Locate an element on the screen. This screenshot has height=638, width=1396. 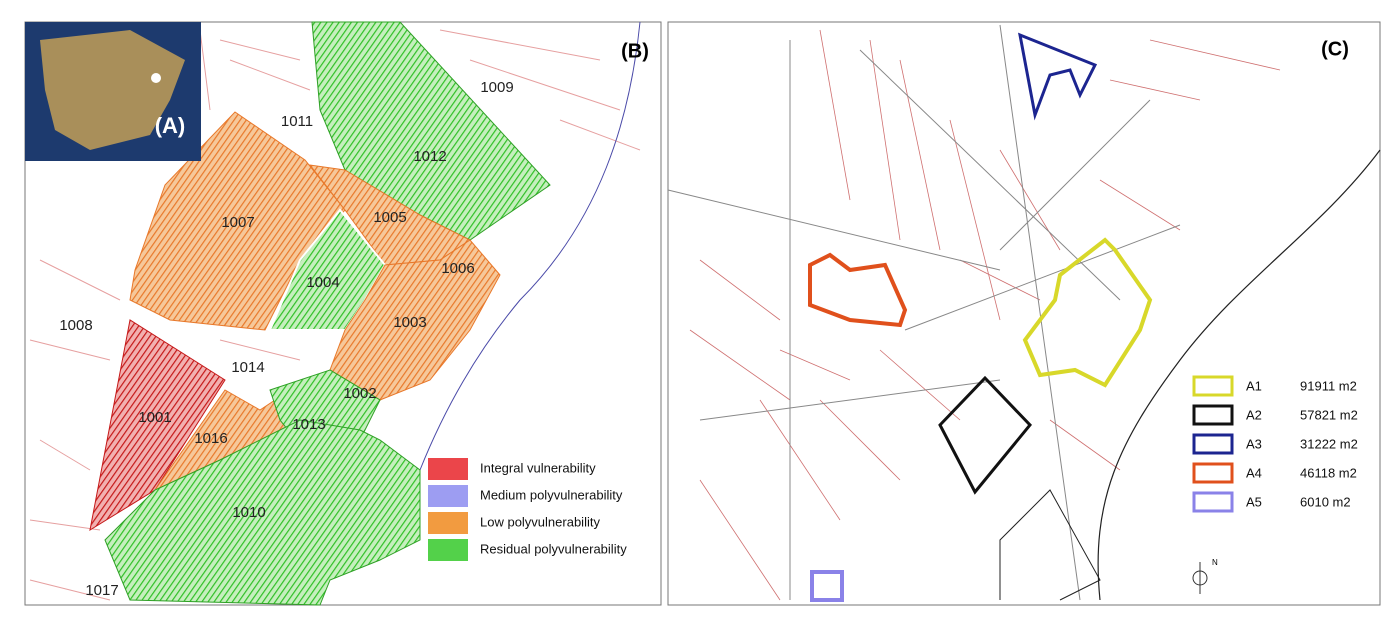
legend-value: 57821 m2 is located at coordinates (1329, 414).